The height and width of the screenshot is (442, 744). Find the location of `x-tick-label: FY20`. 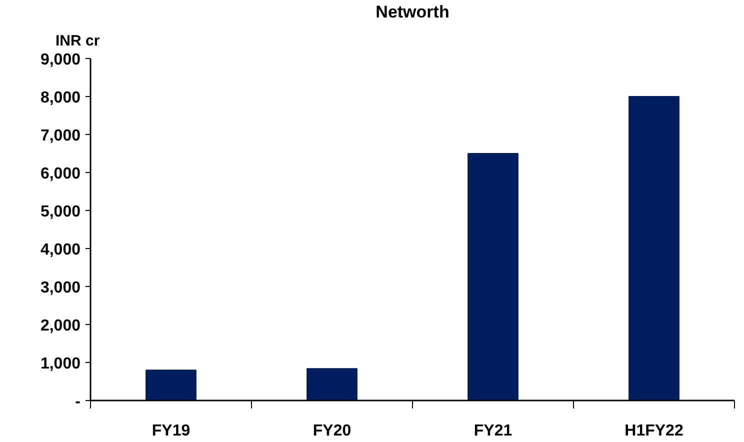

x-tick-label: FY20 is located at coordinates (332, 431).